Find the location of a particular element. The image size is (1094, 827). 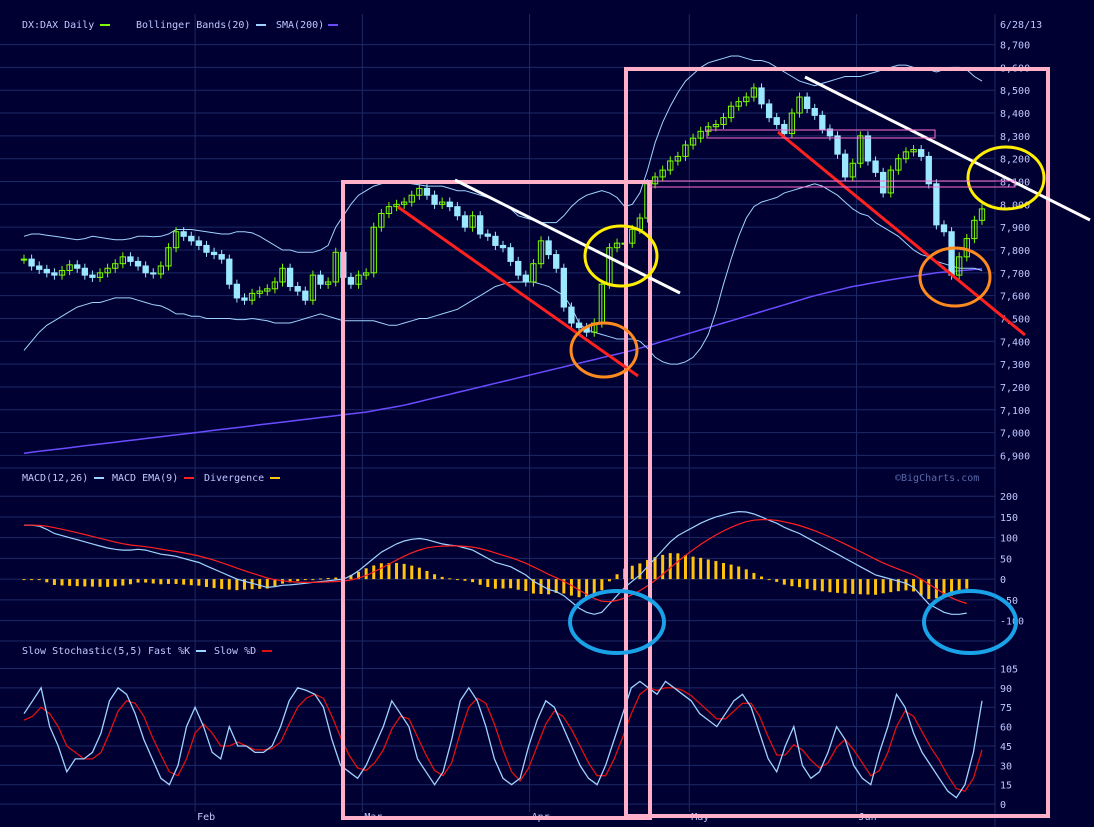

price-tick-label: 7,000 is located at coordinates (1015, 434).